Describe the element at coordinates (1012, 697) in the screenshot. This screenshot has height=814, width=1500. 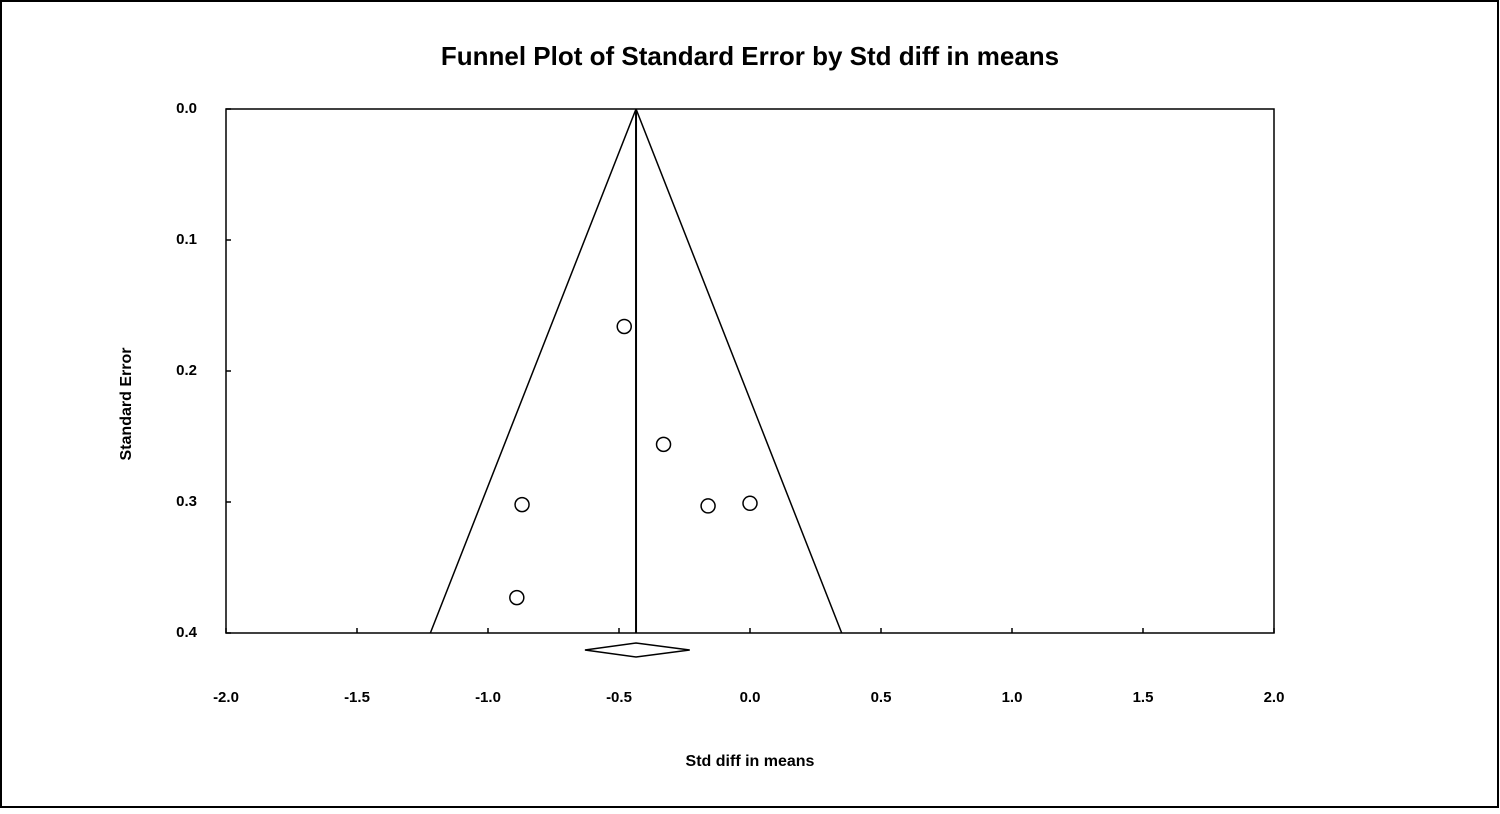
I see `x-tick-label: 1.0` at that location.